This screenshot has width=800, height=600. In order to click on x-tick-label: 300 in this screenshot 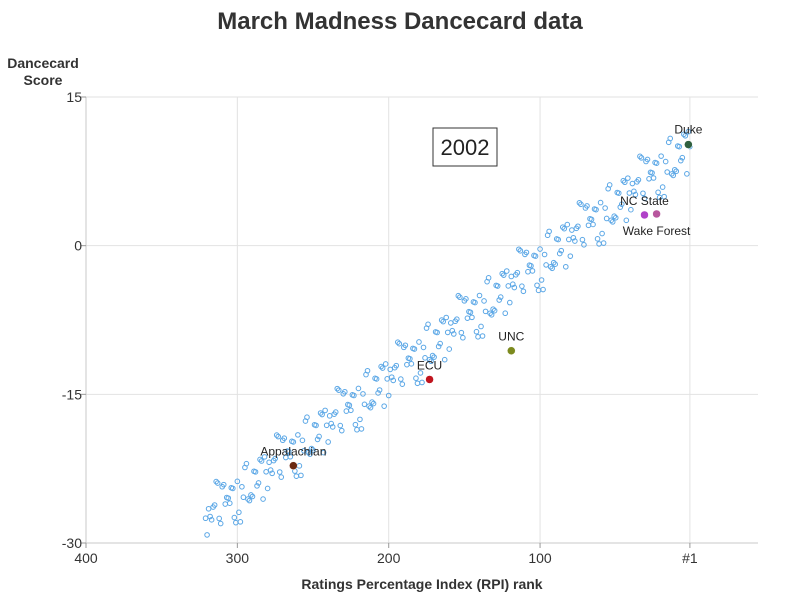, I will do `click(238, 558)`.